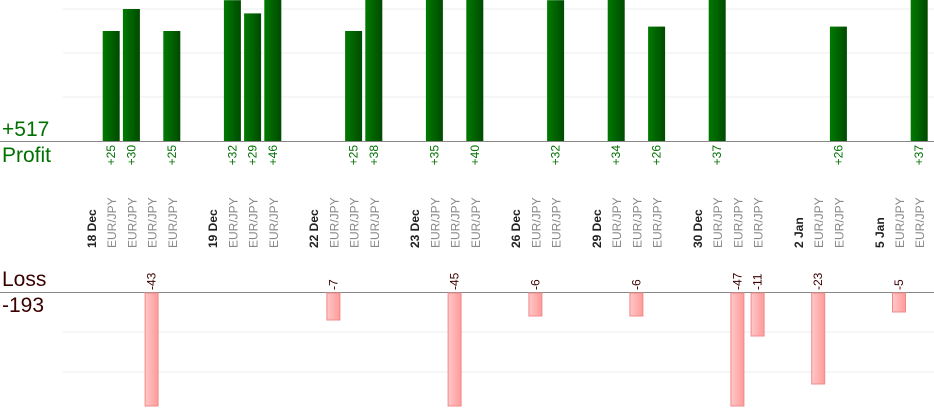 Image resolution: width=934 pixels, height=420 pixels. Describe the element at coordinates (434, 155) in the screenshot. I see `profit-value-label: +35` at that location.